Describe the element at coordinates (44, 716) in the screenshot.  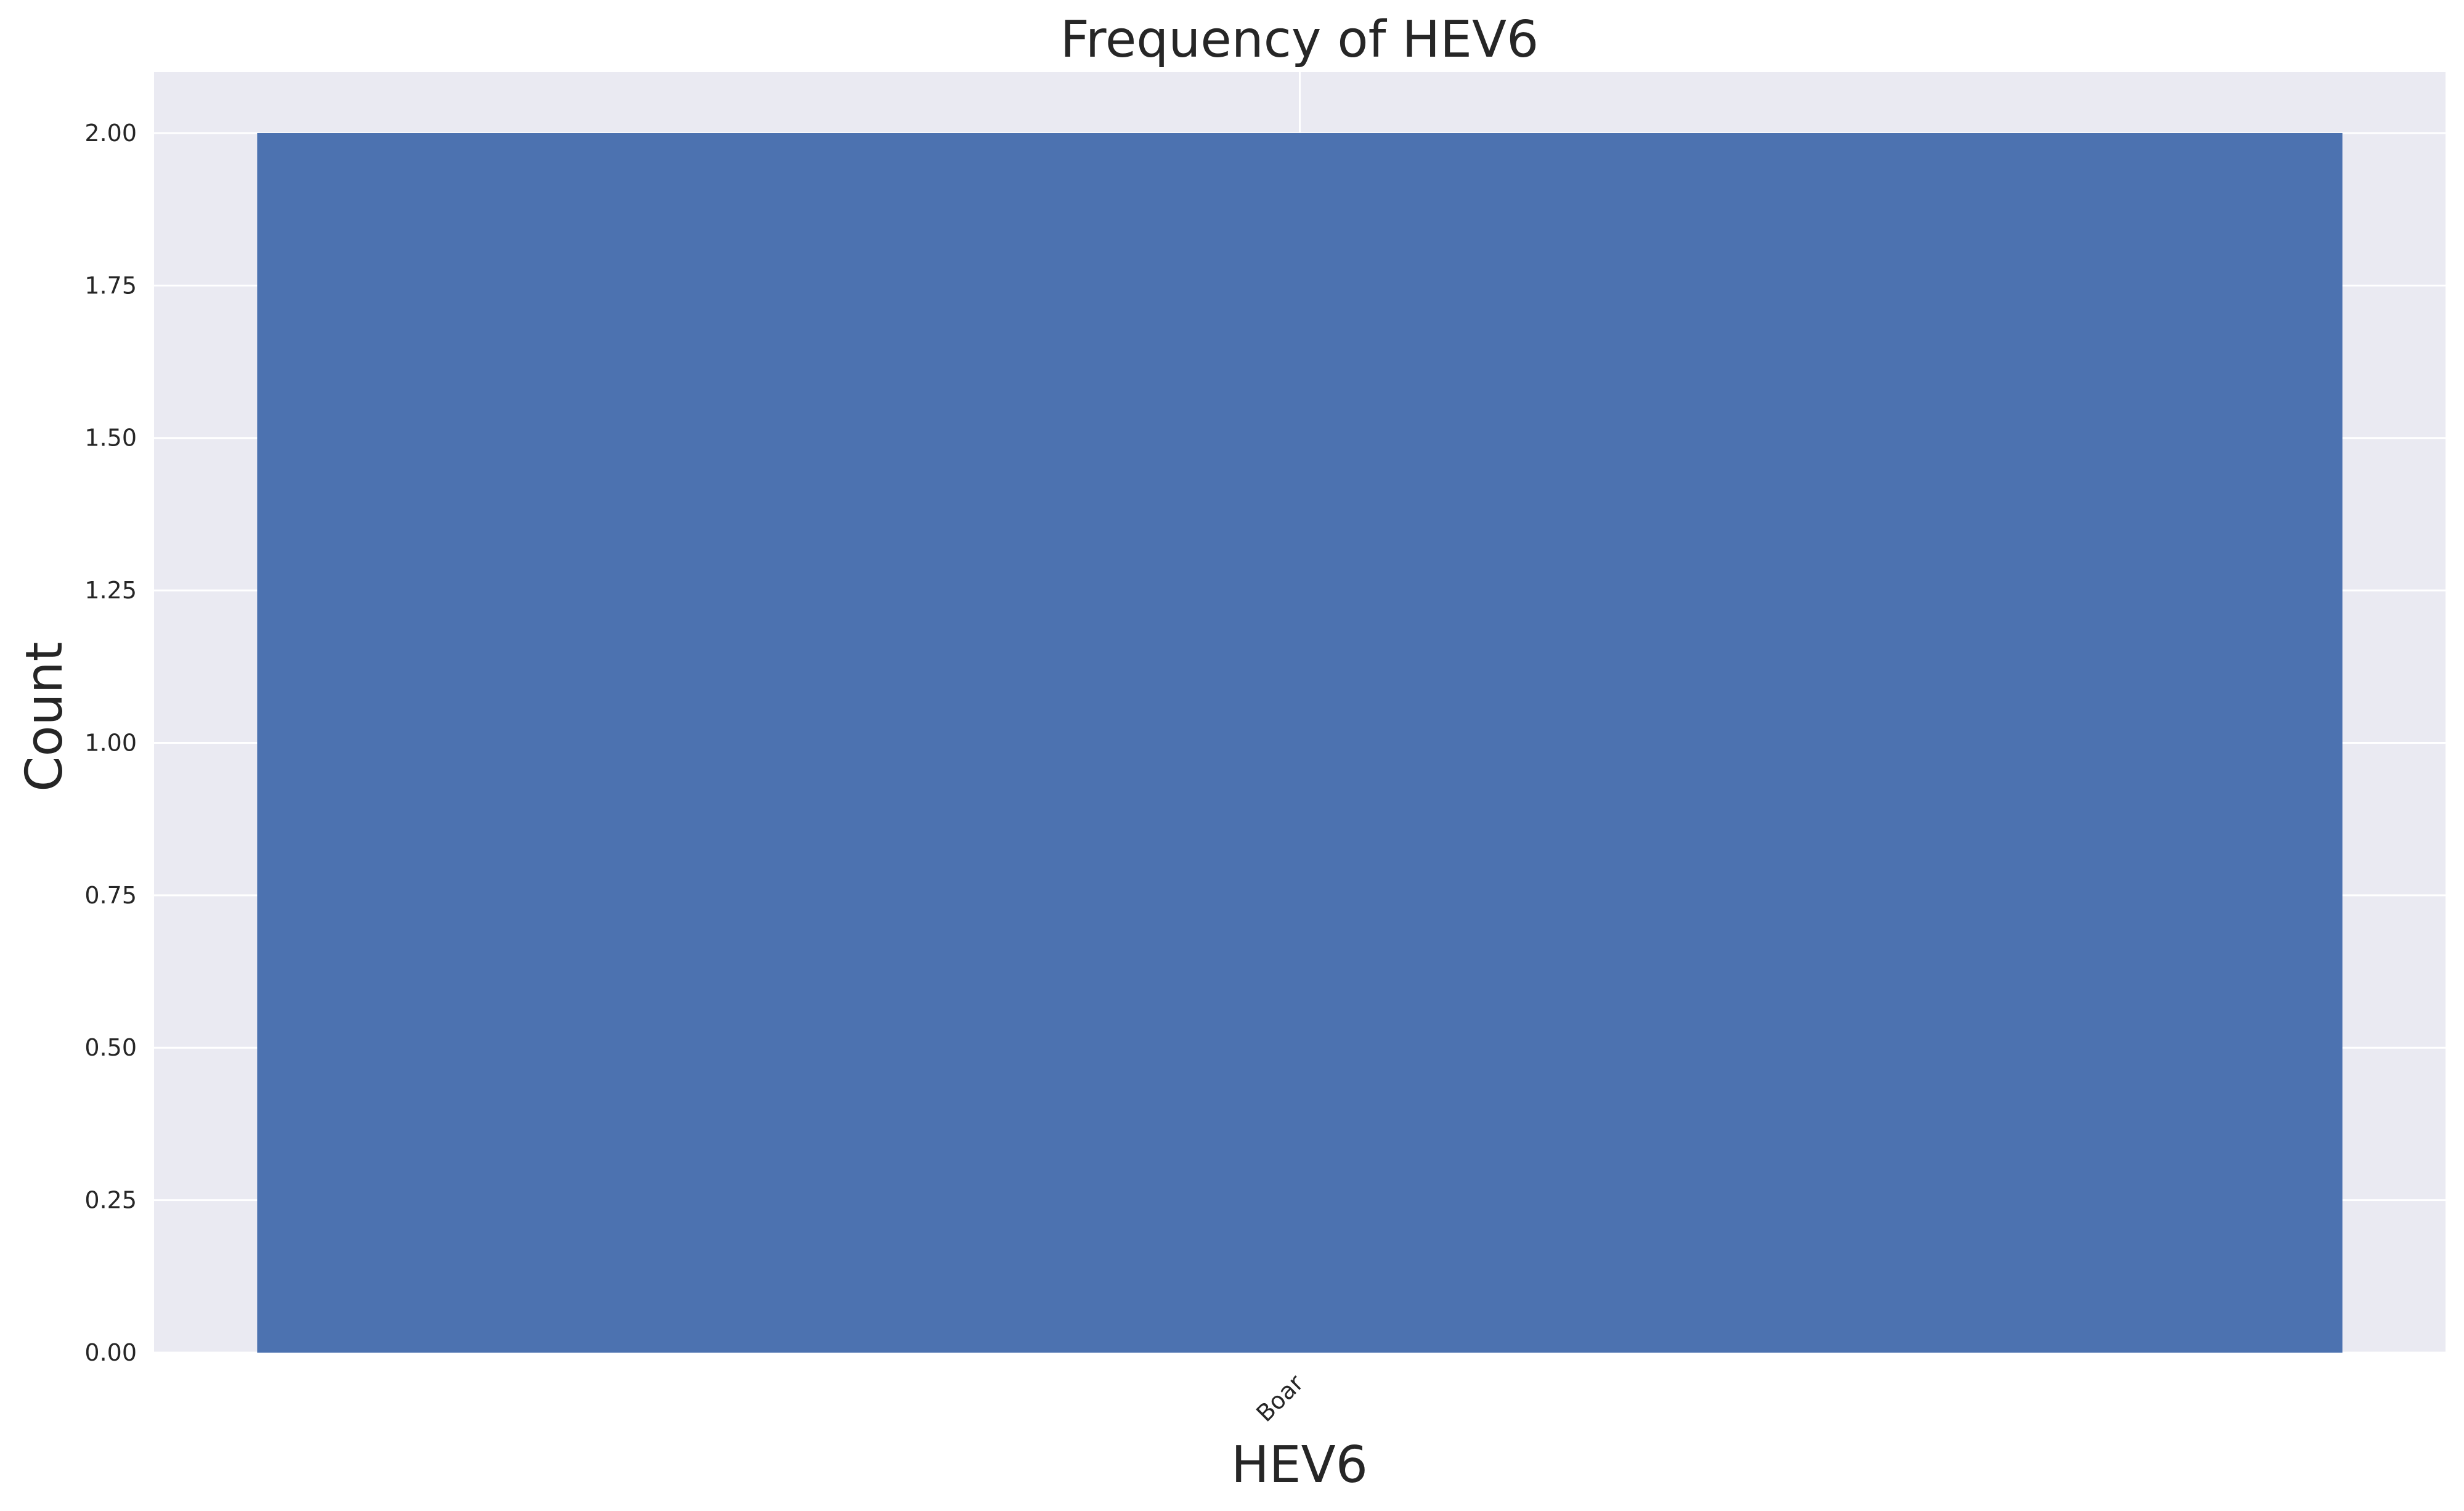
I see `y-axis-label: Count` at that location.